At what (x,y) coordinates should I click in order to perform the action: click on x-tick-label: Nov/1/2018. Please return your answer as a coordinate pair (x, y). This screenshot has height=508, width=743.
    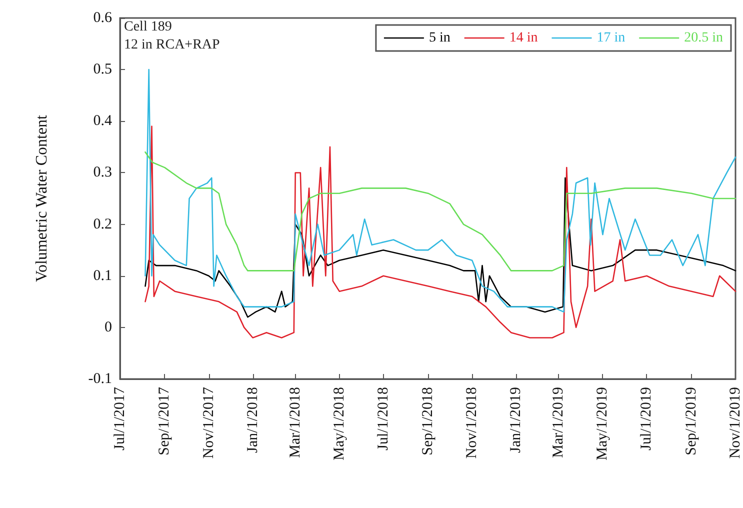
    Looking at the image, I should click on (472, 423).